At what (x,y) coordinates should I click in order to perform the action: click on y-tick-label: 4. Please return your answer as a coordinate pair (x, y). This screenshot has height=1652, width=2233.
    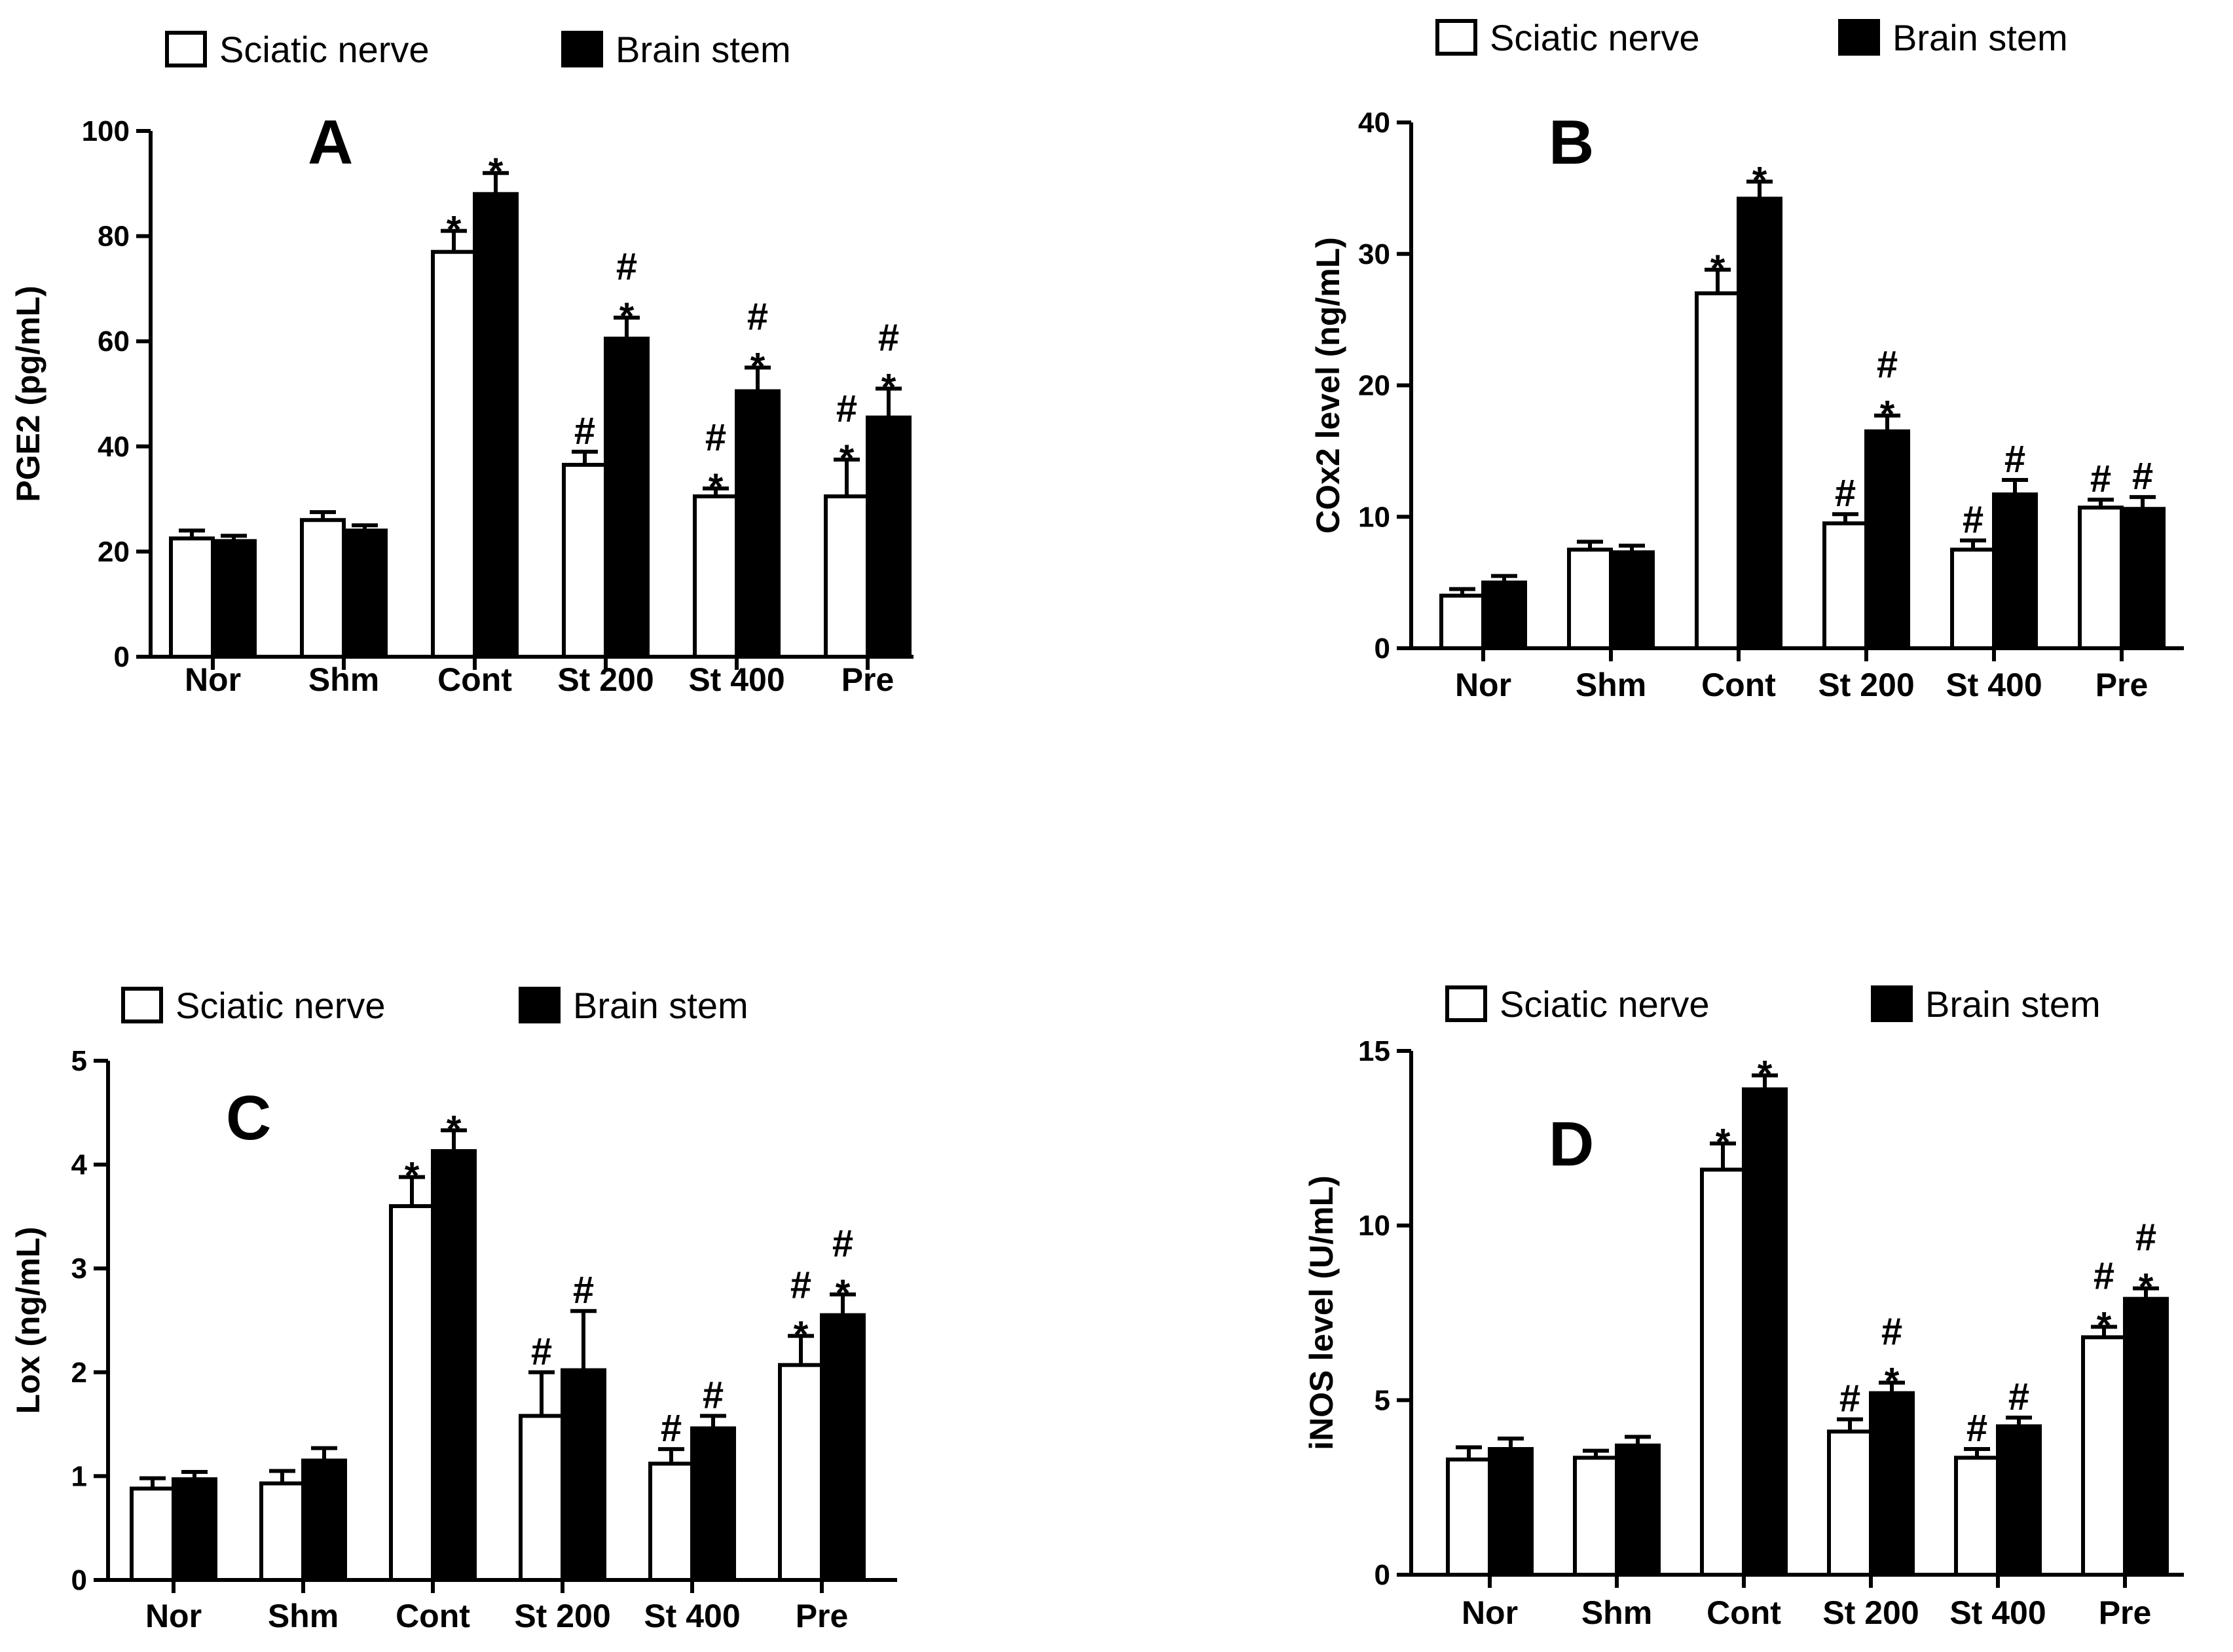
    Looking at the image, I should click on (79, 1165).